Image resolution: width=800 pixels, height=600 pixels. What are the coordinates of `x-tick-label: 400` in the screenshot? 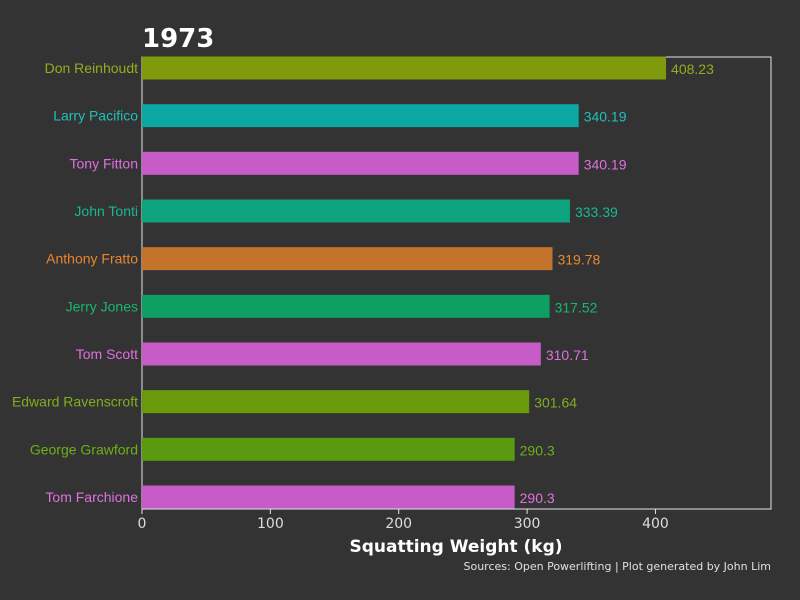 It's located at (655, 524).